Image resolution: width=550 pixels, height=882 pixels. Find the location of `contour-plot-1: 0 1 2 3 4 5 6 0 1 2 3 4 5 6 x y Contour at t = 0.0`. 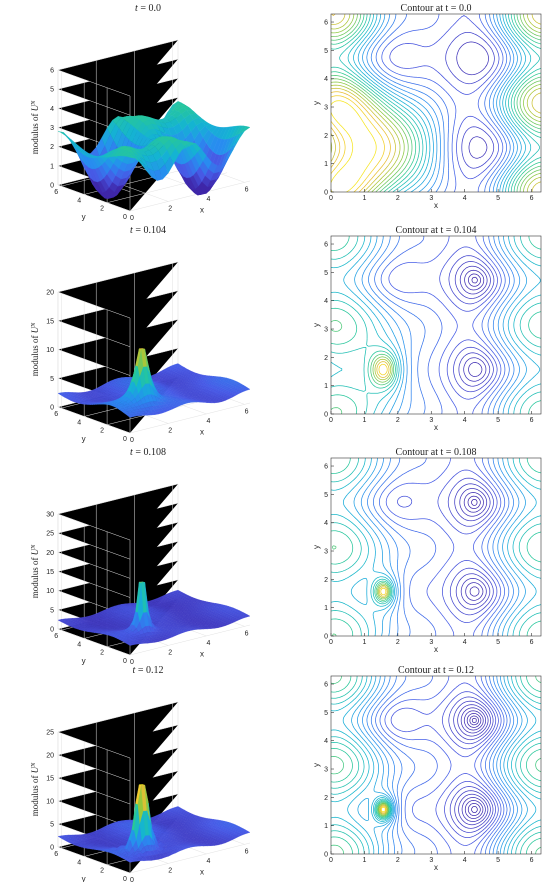

contour-plot-1: 0 1 2 3 4 5 6 0 1 2 3 4 5 6 x y Contour at t = 0.0 is located at coordinates (427, 106).